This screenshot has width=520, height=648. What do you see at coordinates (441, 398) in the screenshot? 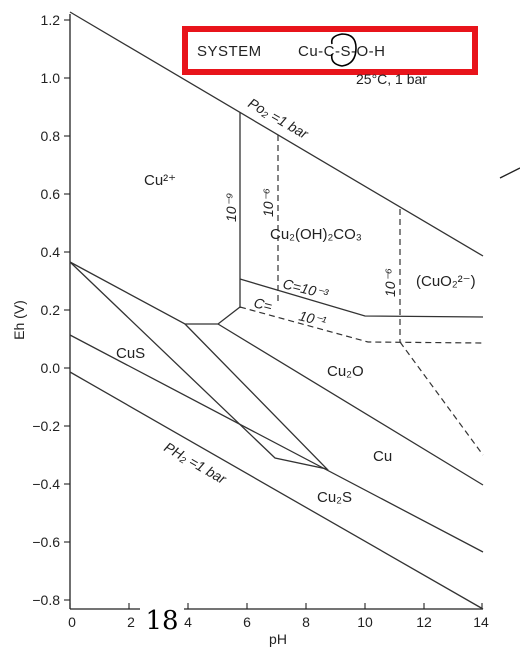
I see `cu2o-cuo2-boundary` at bounding box center [441, 398].